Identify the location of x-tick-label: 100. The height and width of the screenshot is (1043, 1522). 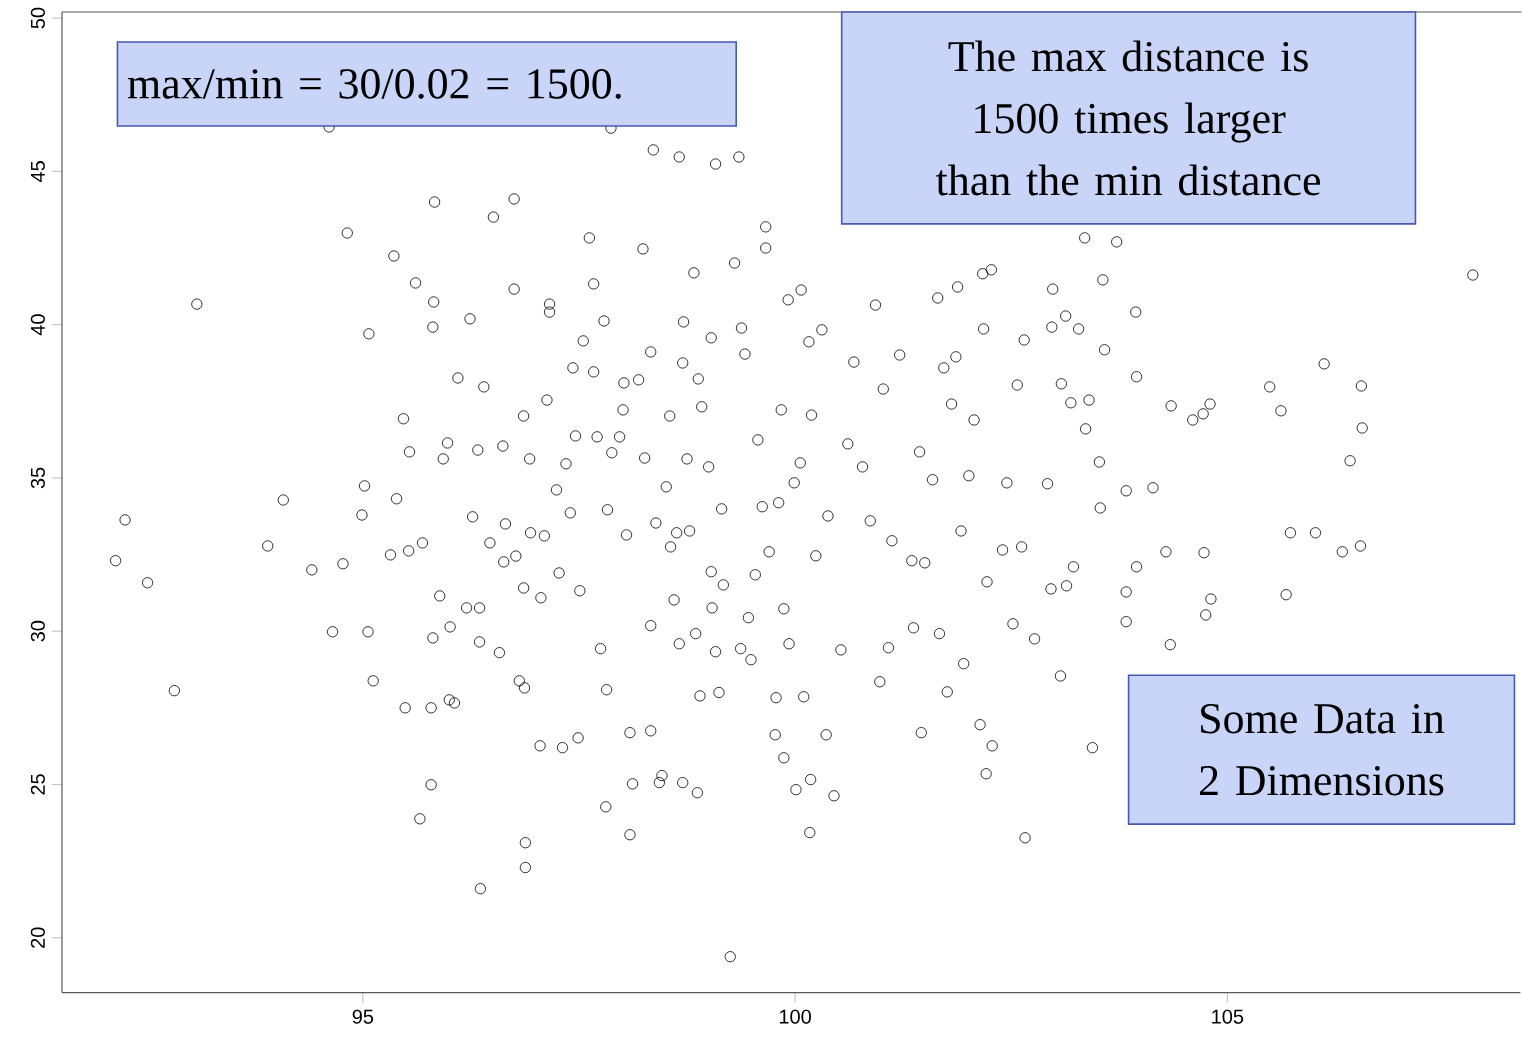
(795, 1016).